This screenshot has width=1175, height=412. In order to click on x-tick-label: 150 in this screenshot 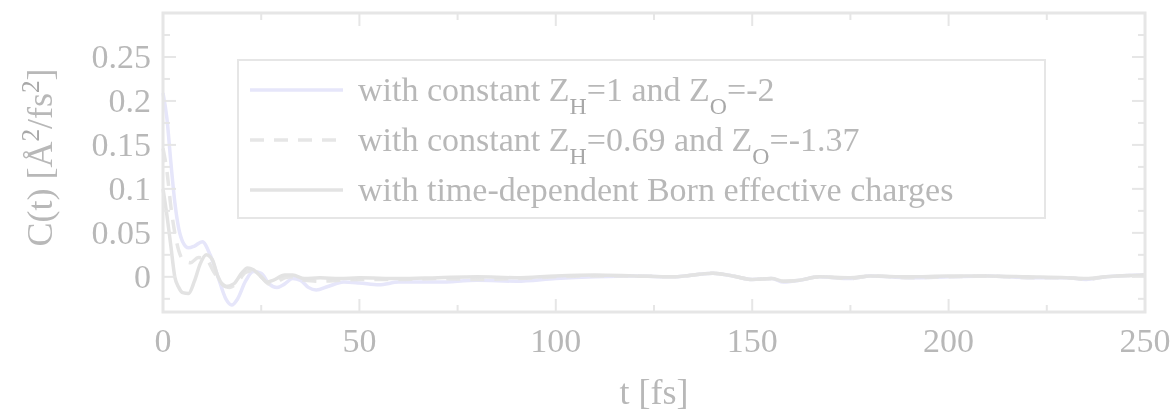, I will do `click(752, 340)`.